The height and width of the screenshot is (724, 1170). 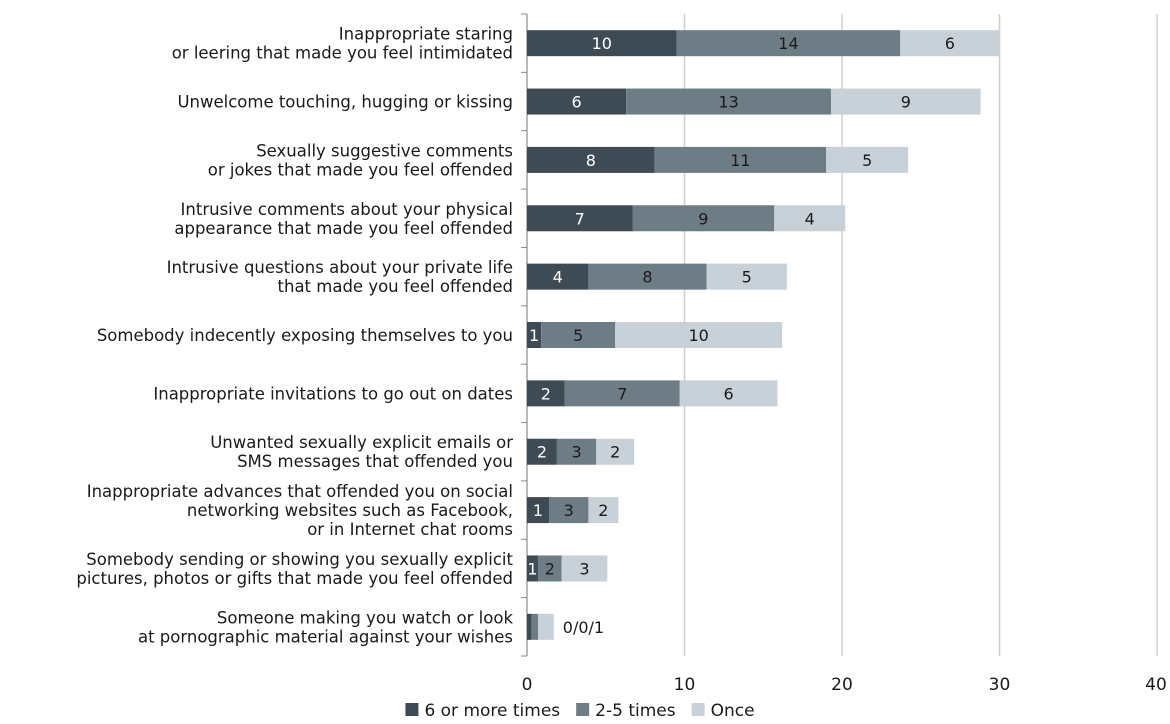 I want to click on legend-label: Once, so click(x=733, y=711).